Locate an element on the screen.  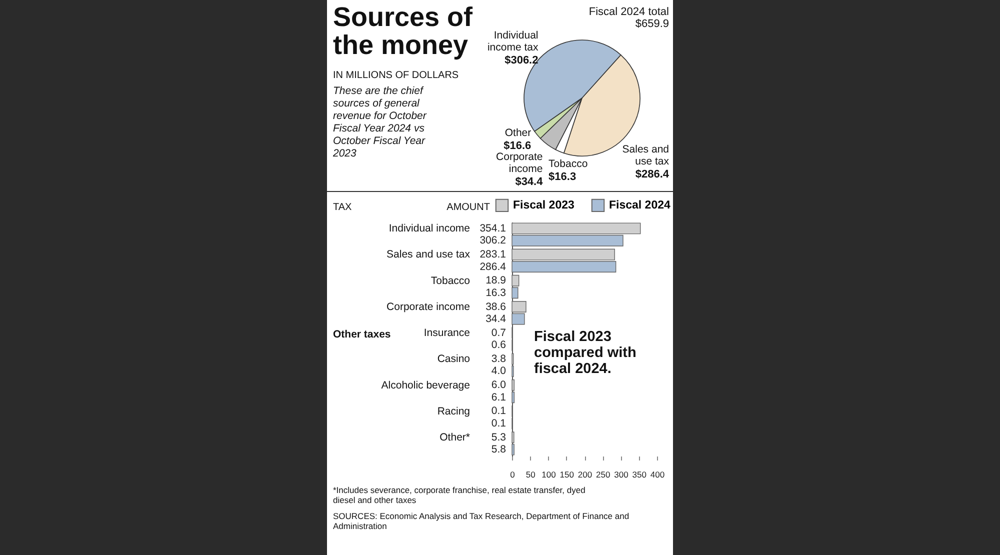
x-tick-label: 200 is located at coordinates (585, 475).